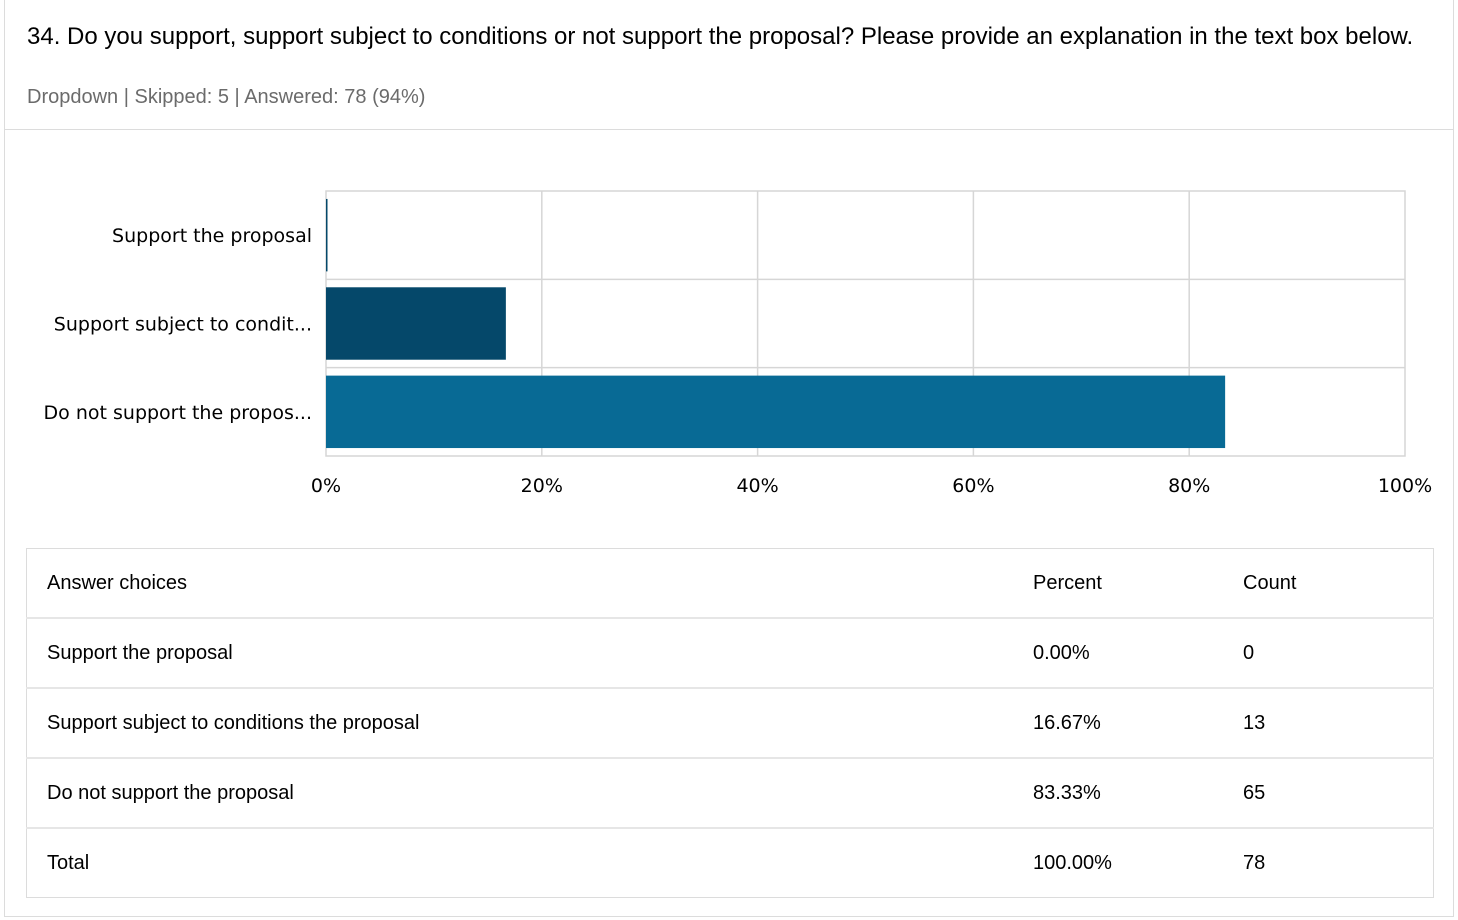 Image resolution: width=1458 pixels, height=920 pixels. I want to click on count-cell: 65, so click(1328, 793).